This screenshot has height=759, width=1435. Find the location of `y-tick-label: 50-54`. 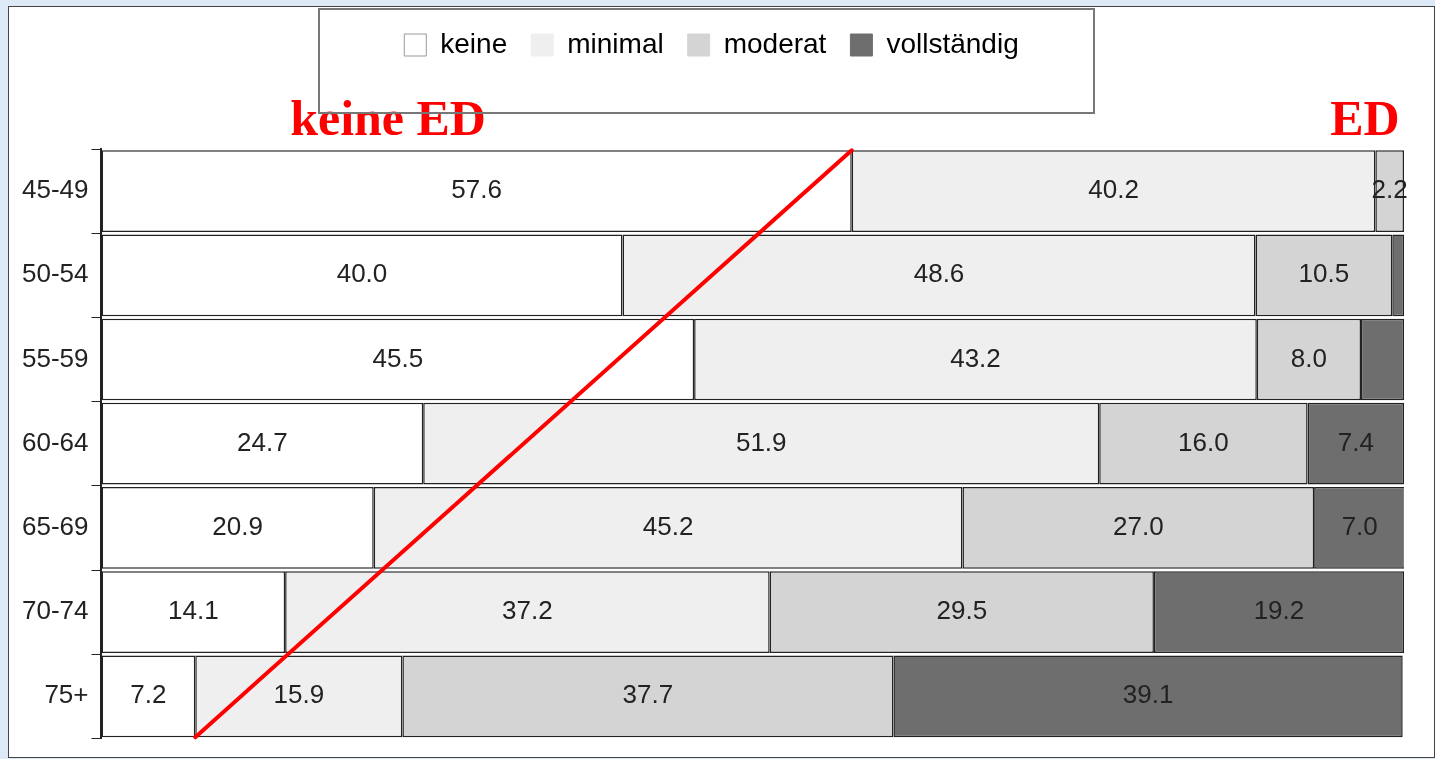

y-tick-label: 50-54 is located at coordinates (55, 273).